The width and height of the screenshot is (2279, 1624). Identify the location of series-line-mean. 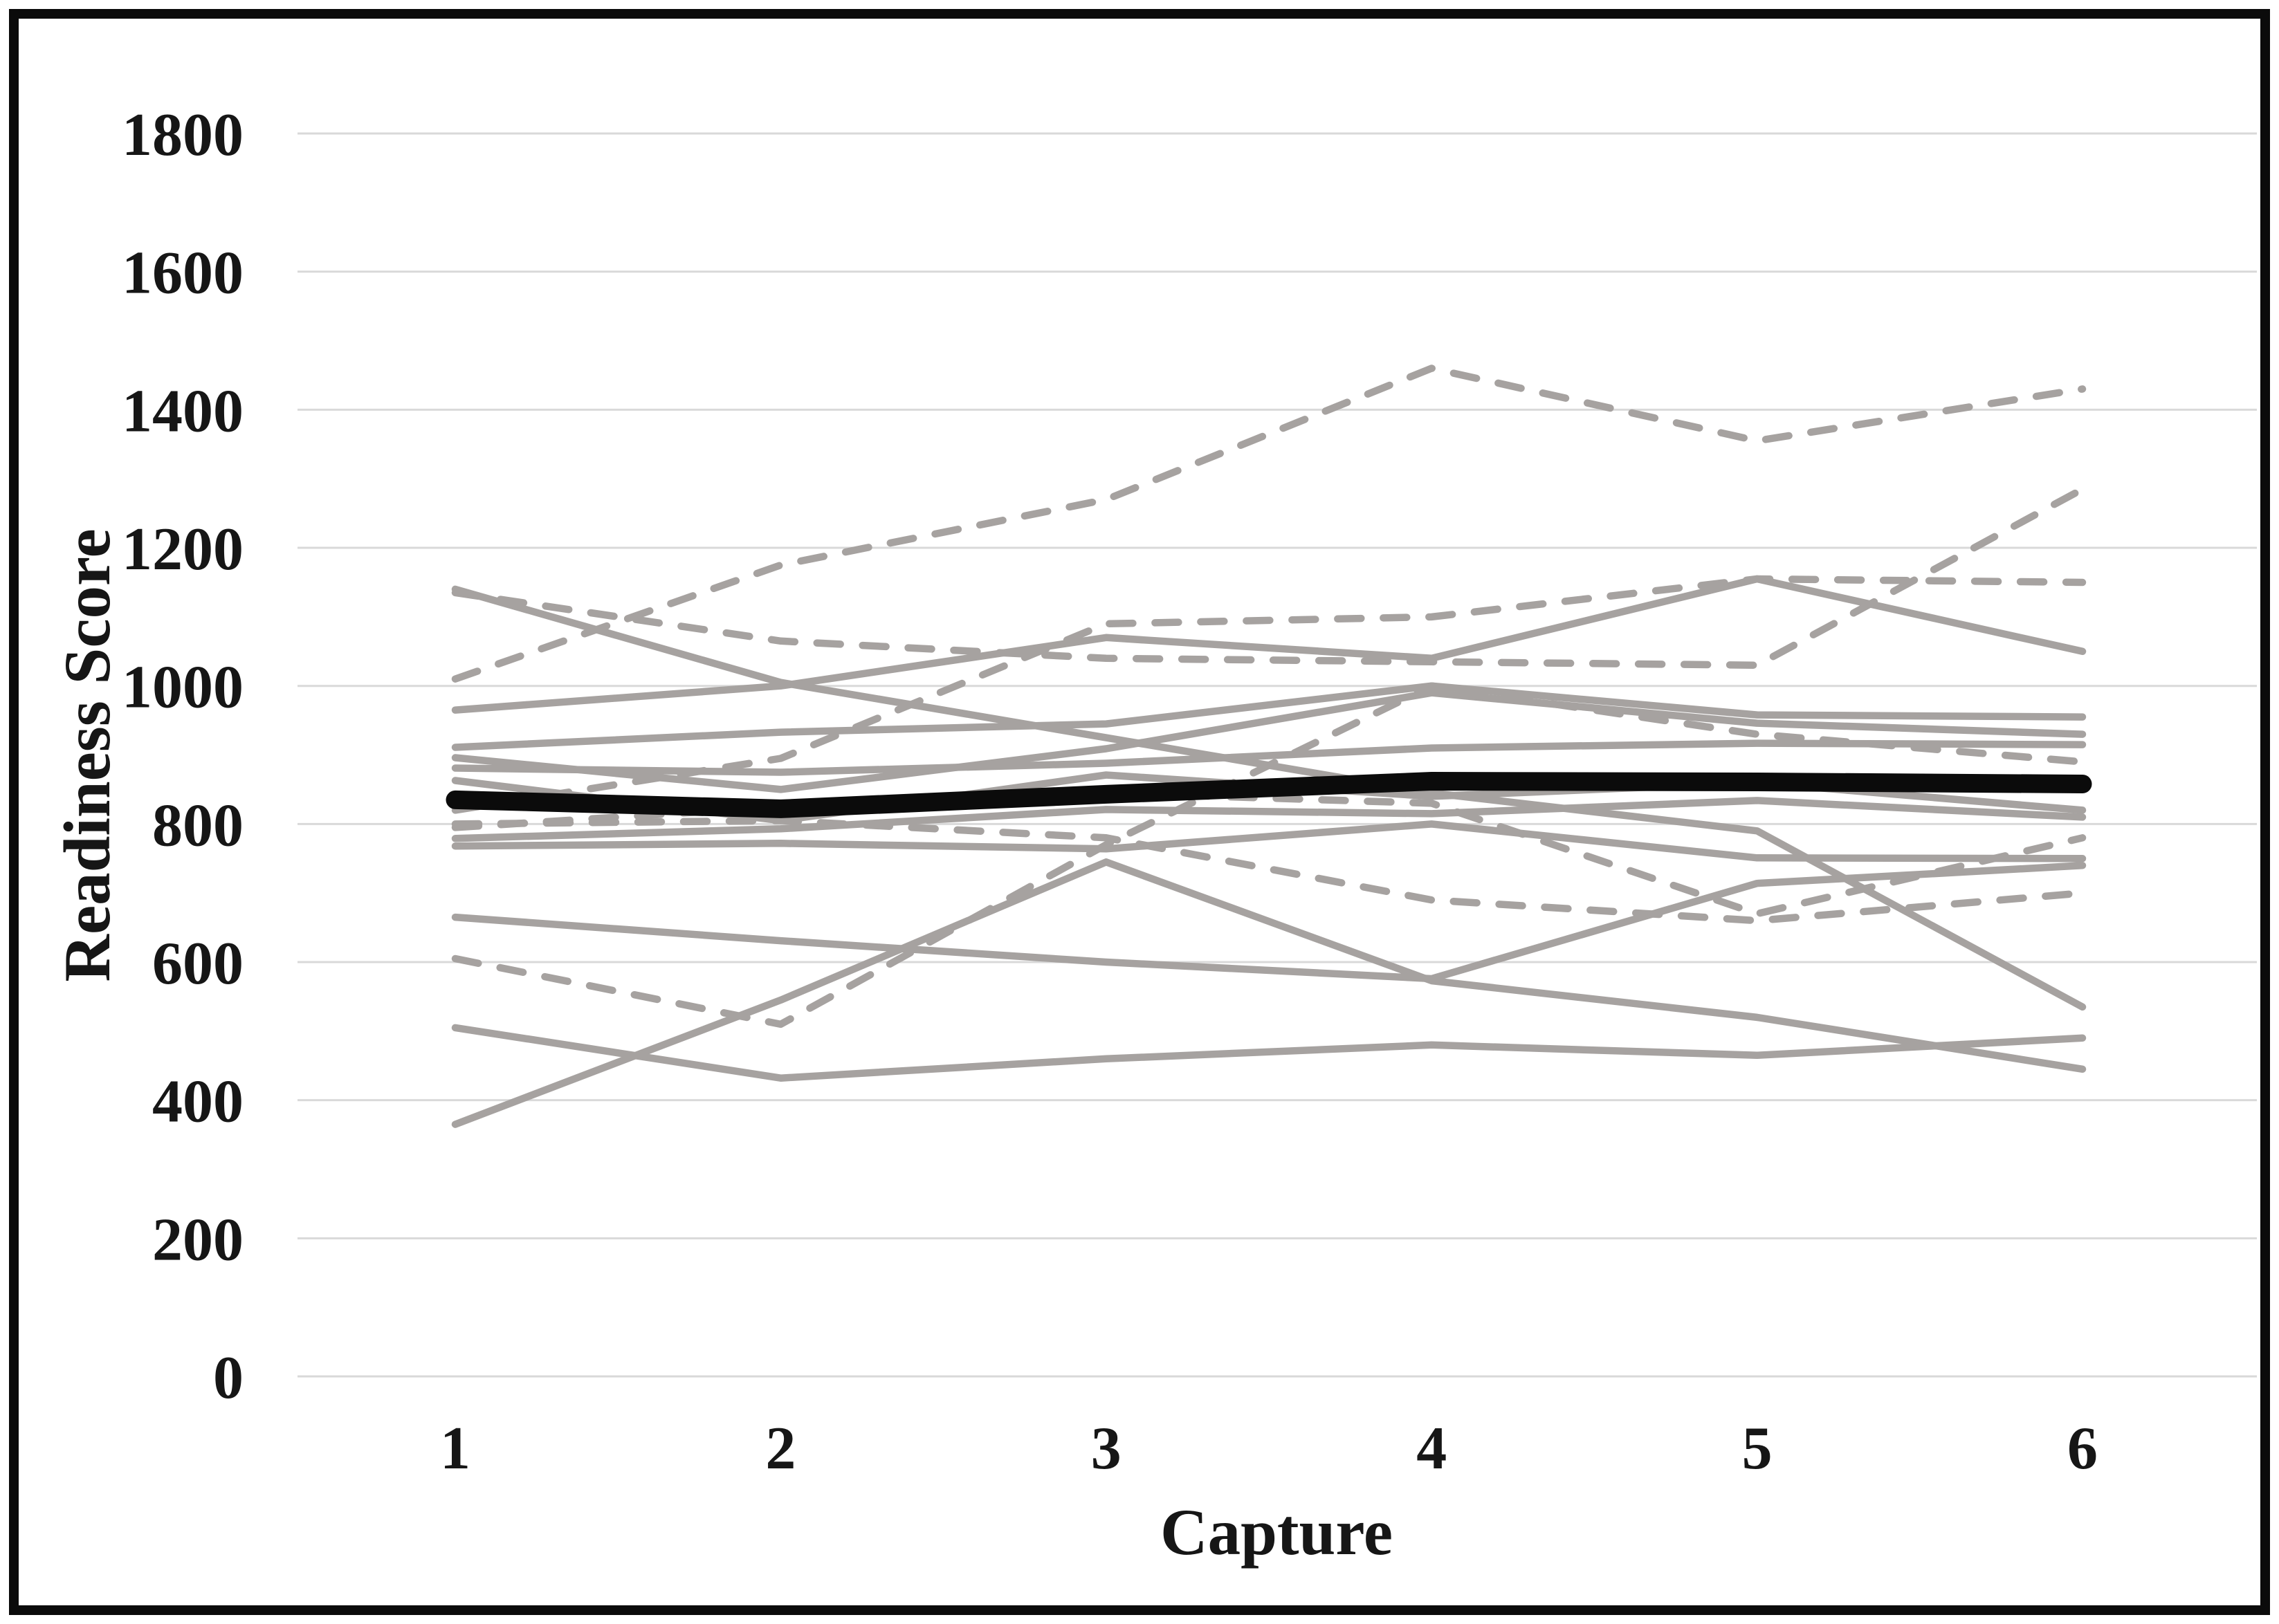
(1269, 795).